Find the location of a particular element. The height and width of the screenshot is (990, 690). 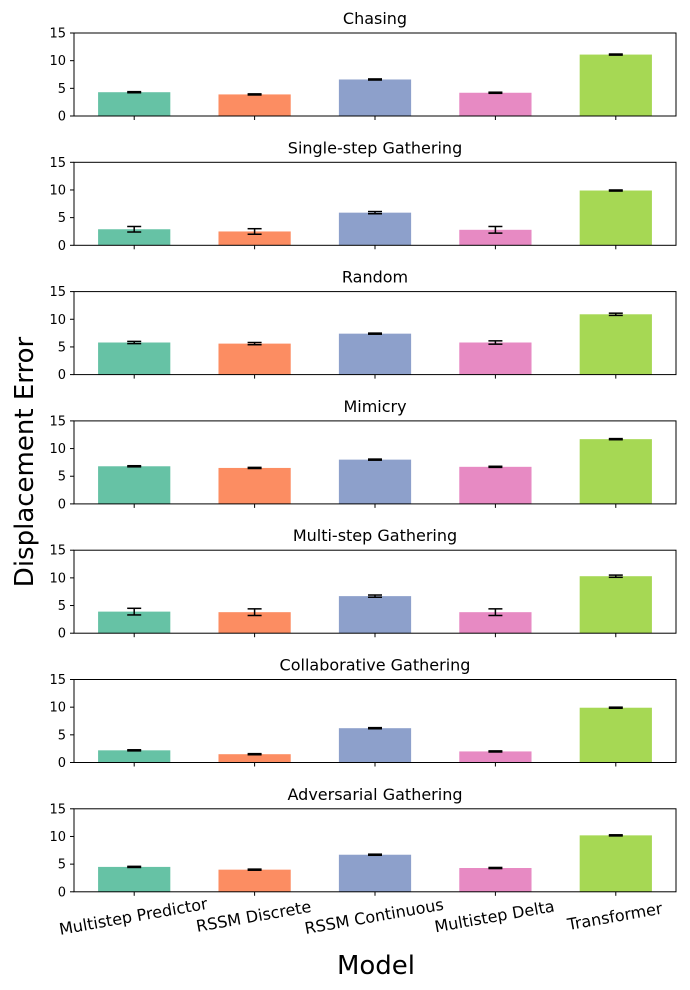

panel: Collaborative Gathering 0 5 10 15 is located at coordinates (363, 713).